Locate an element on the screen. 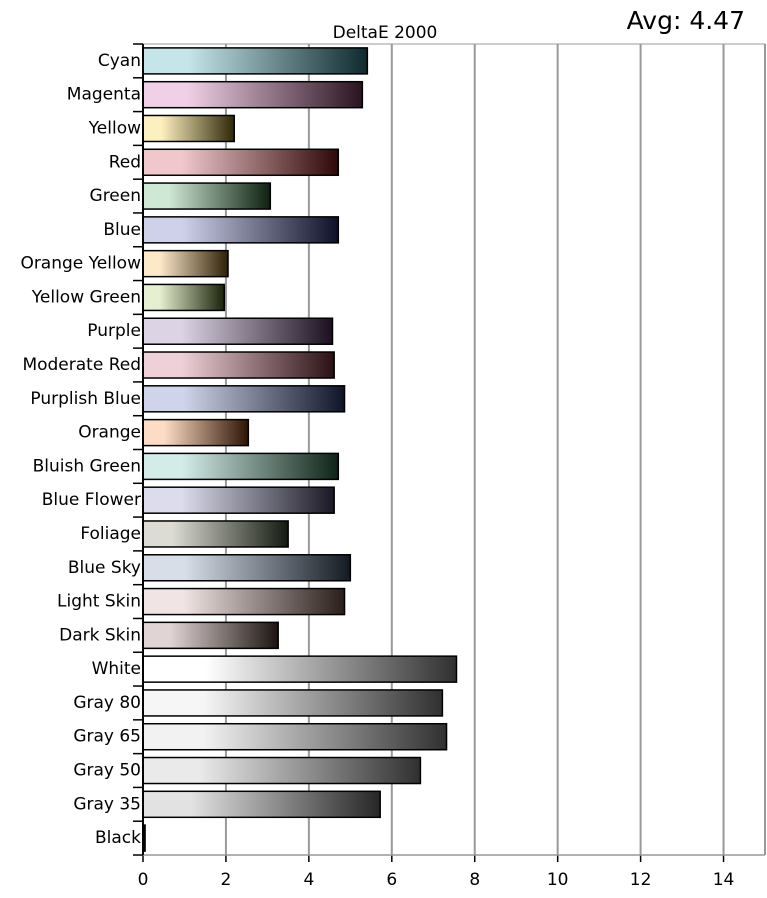 This screenshot has height=898, width=767. y-tick-label: Yellow is located at coordinates (114, 128).